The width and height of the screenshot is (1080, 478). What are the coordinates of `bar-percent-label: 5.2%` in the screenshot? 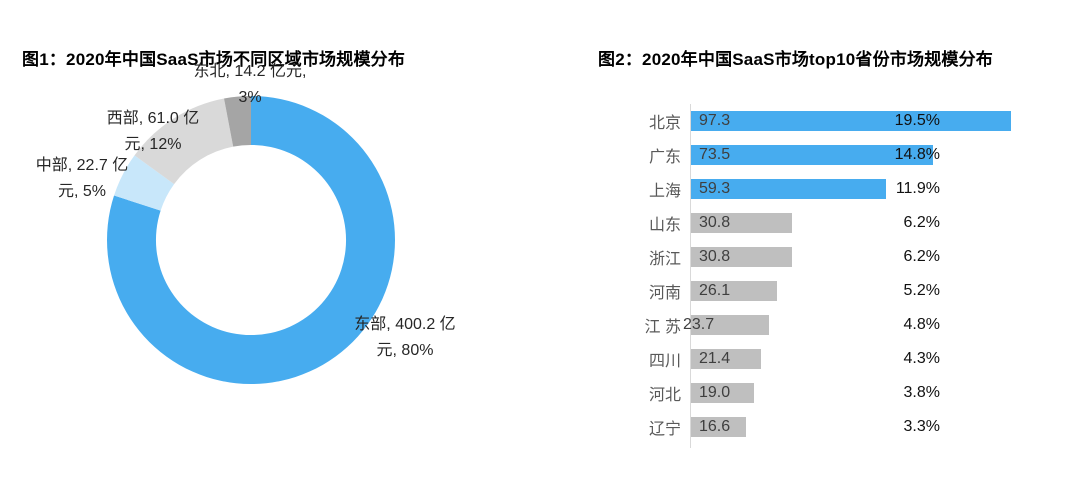 It's located at (921, 290).